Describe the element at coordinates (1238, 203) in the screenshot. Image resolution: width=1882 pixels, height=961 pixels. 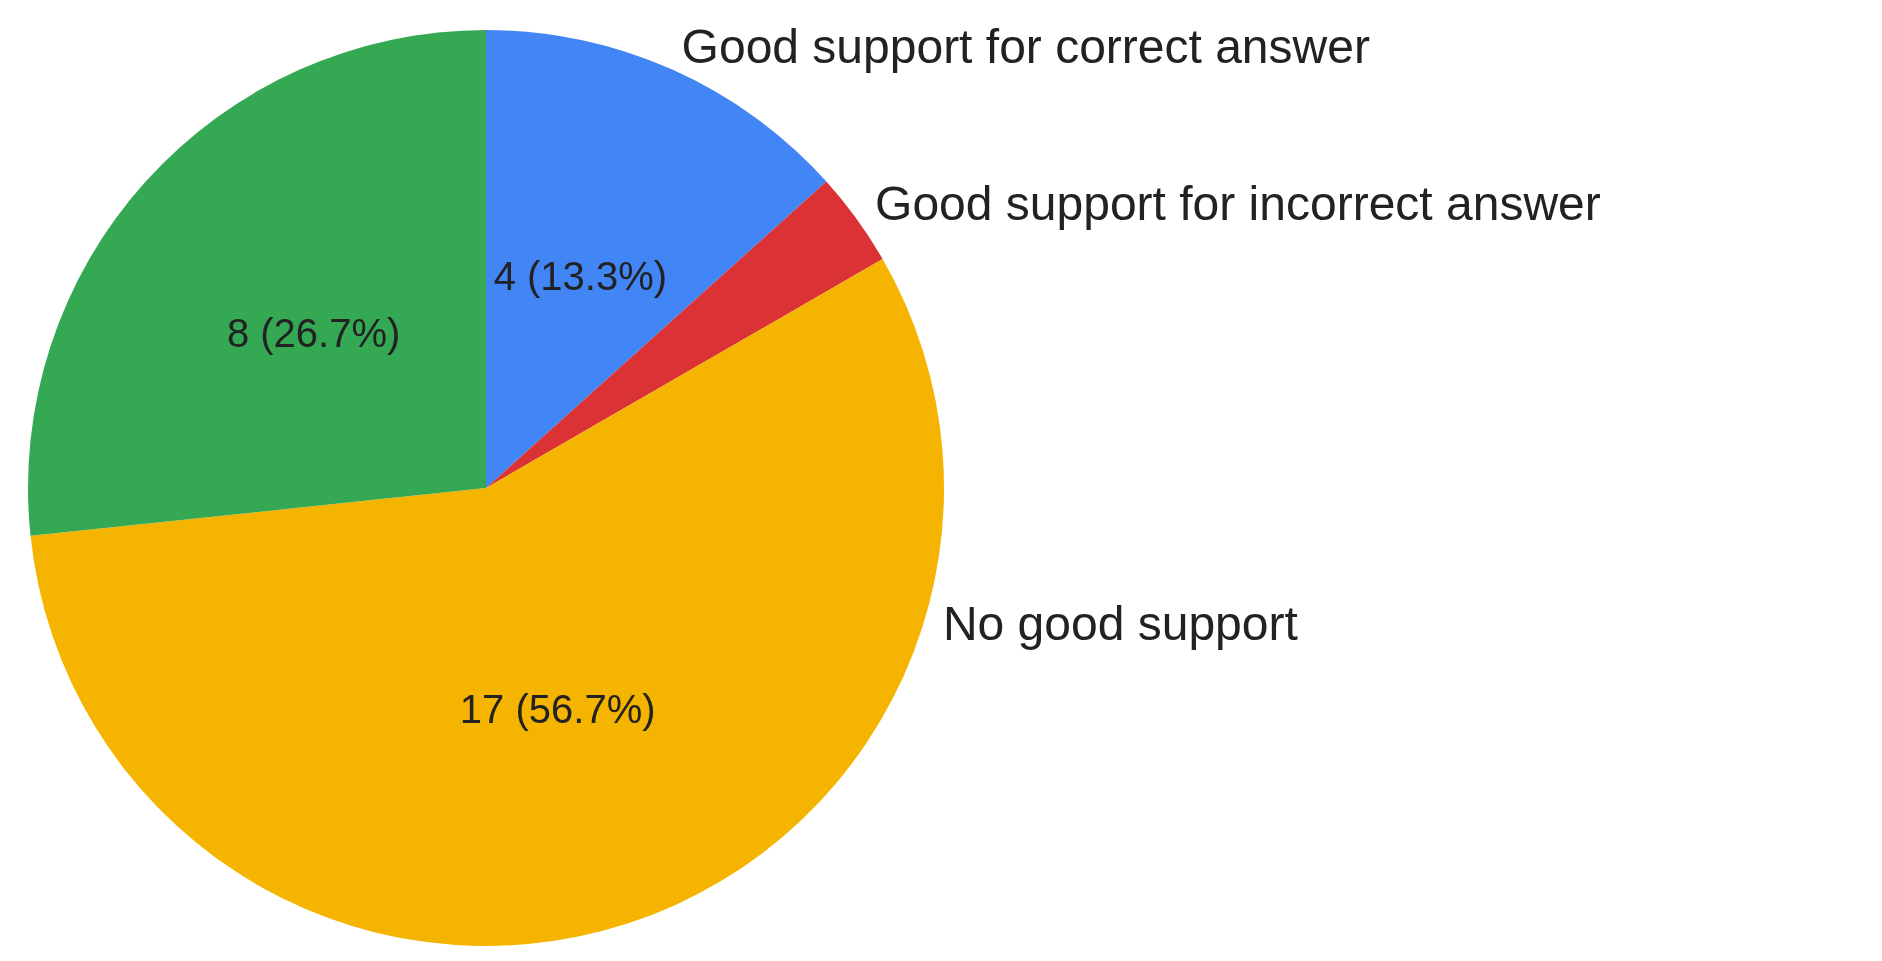
I see `slice-label: Good support for incorrect answer` at that location.